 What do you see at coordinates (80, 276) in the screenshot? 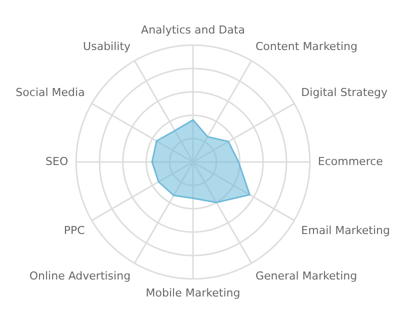
I see `spoke-label: Online Advertising` at bounding box center [80, 276].